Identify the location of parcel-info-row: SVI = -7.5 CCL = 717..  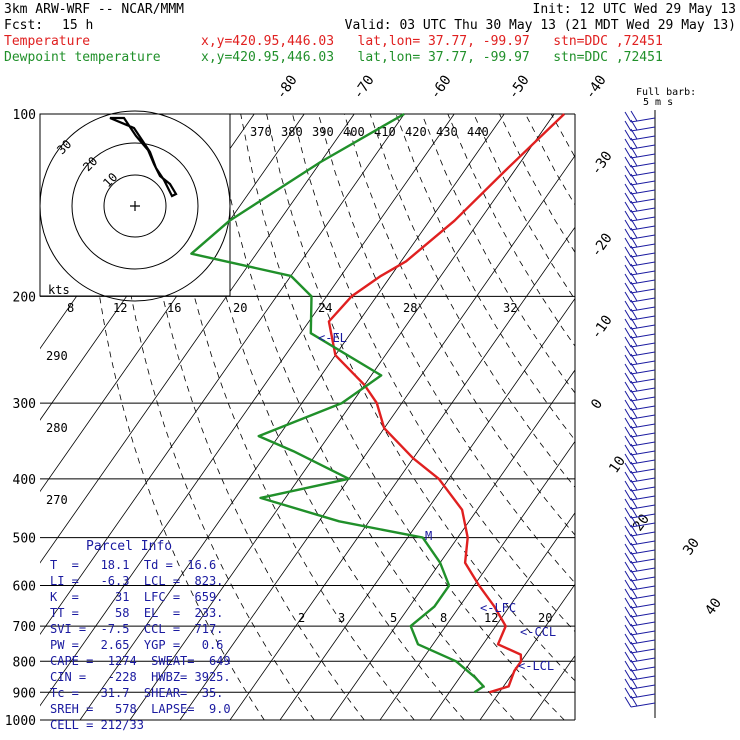
(137, 629).